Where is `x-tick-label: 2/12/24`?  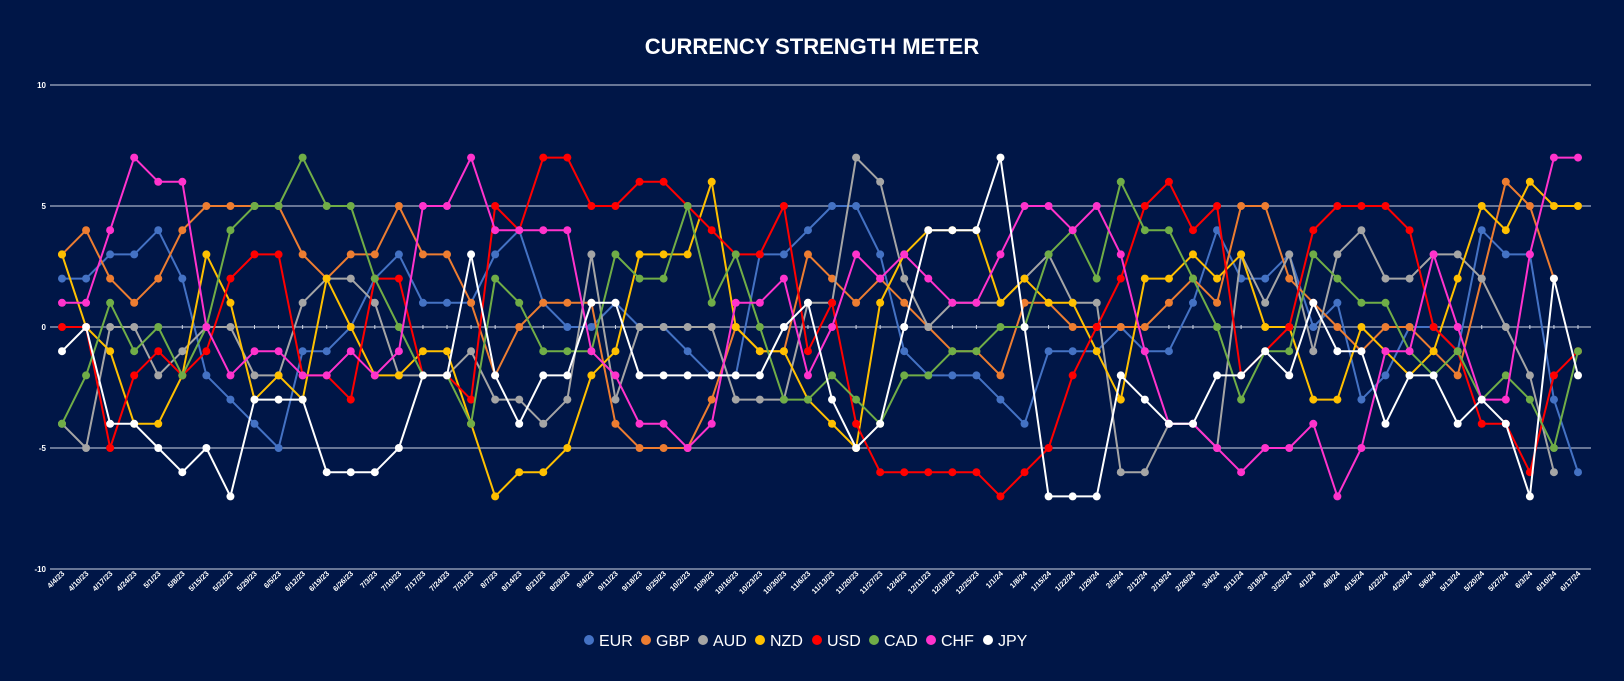
x-tick-label: 2/12/24 is located at coordinates (1137, 580).